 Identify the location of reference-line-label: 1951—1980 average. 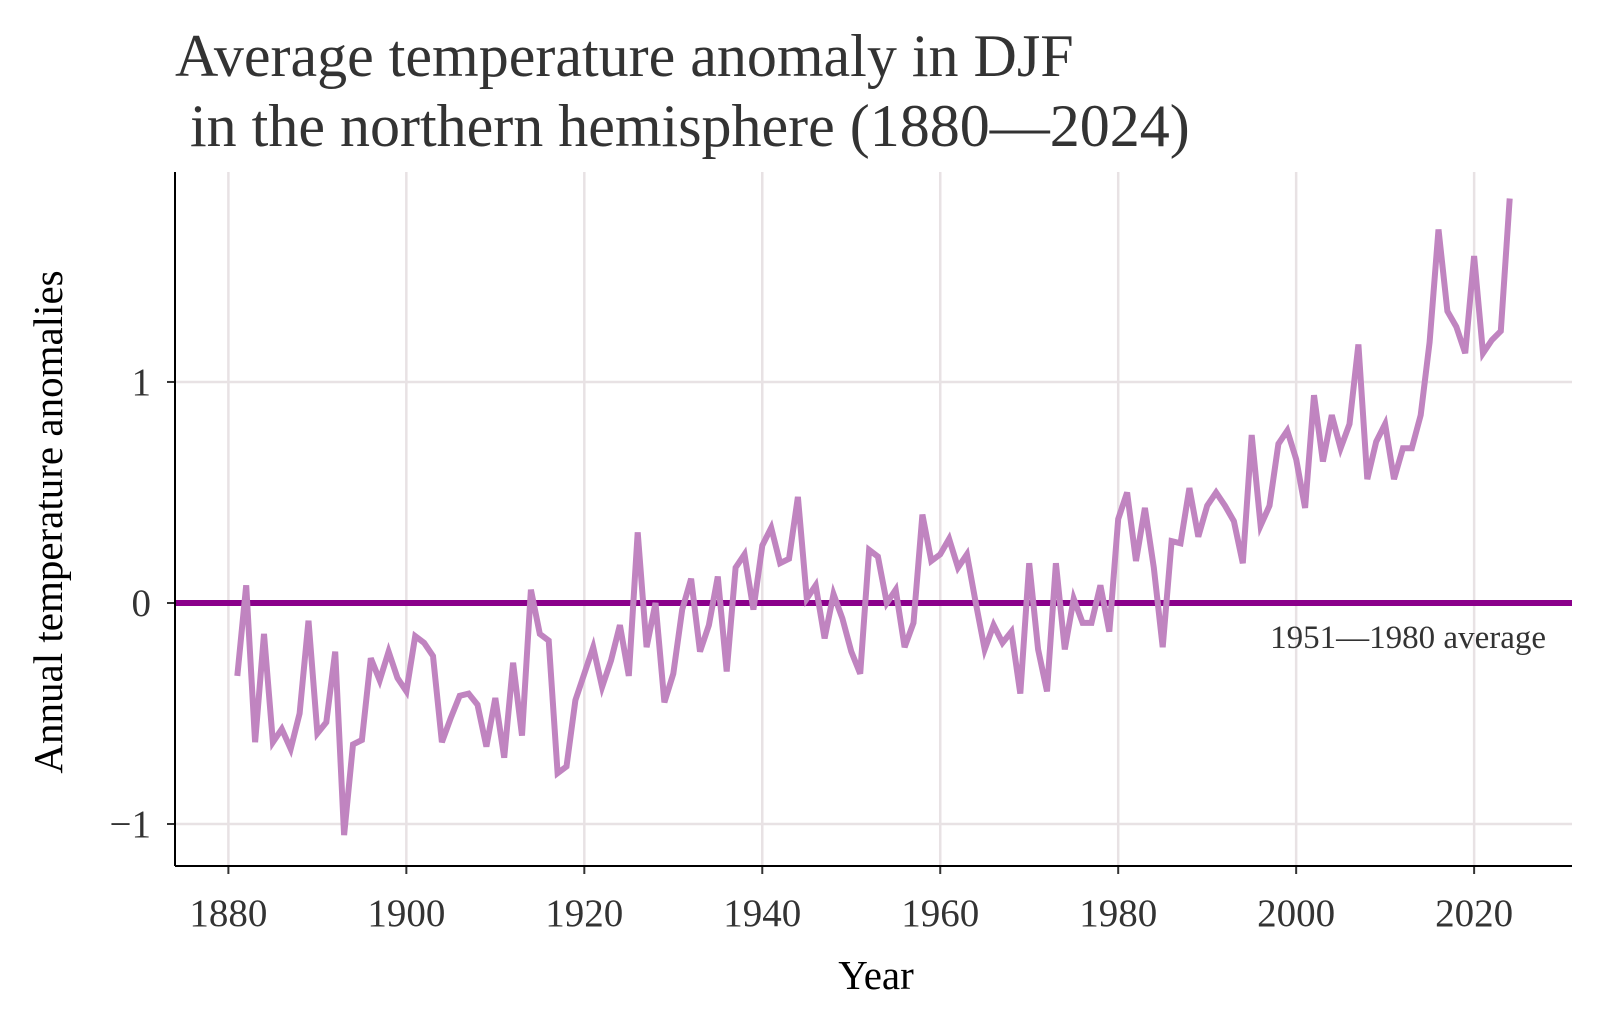
(1408, 638).